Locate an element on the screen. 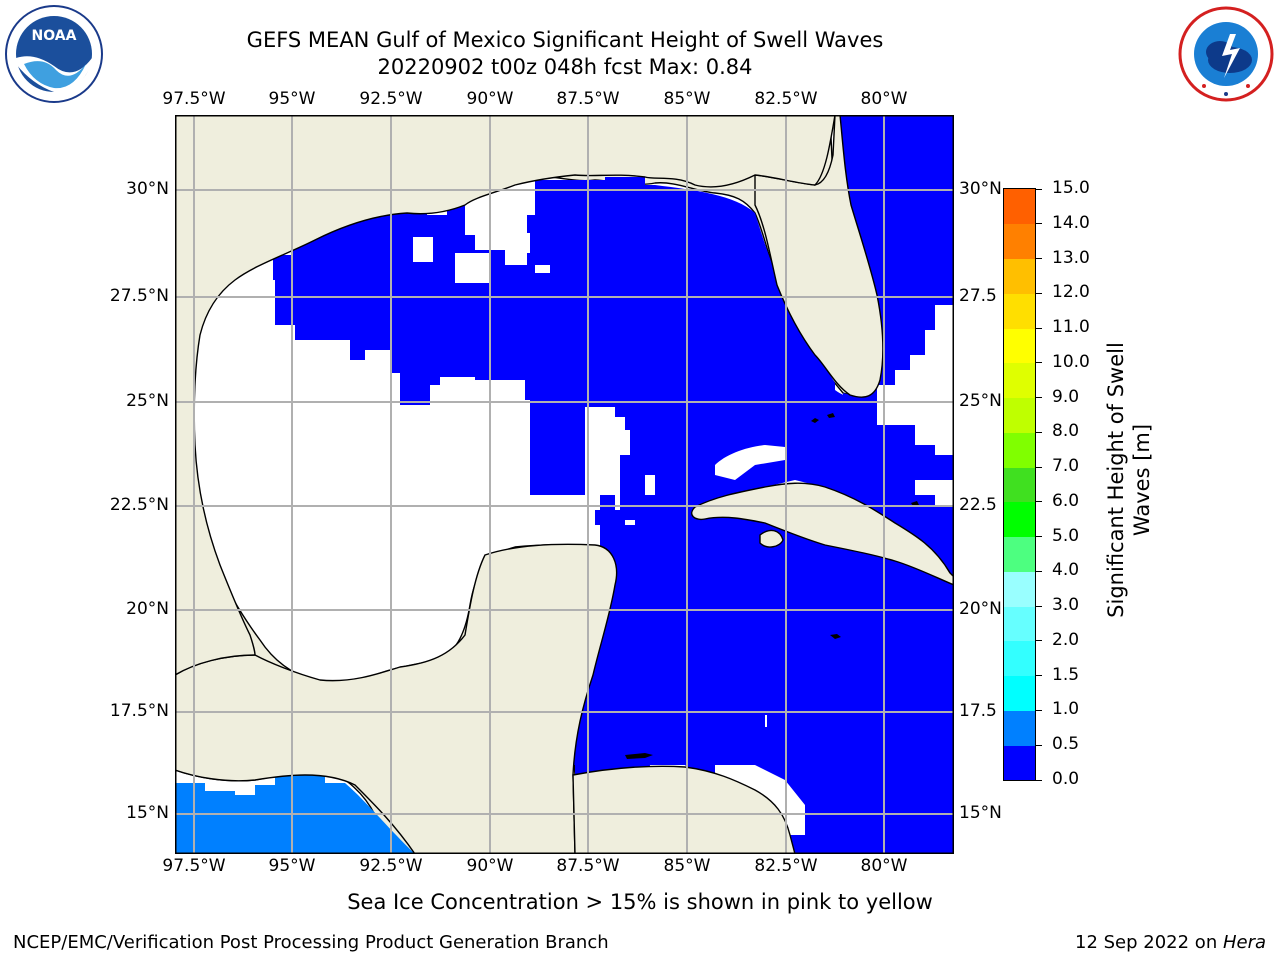 The image size is (1280, 960). colorbar-label-line2: Waves [m] is located at coordinates (1142, 480).